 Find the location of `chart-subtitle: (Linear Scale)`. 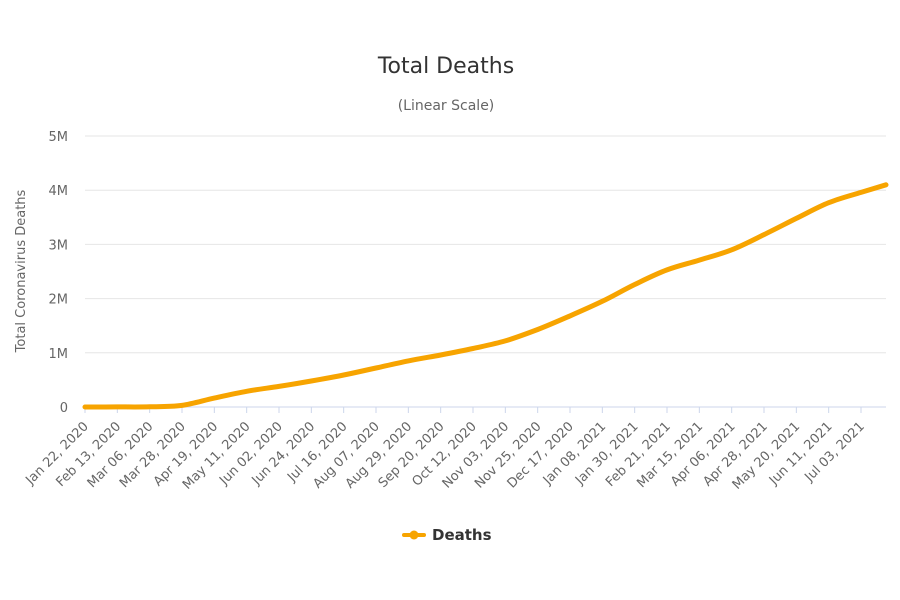

chart-subtitle: (Linear Scale) is located at coordinates (446, 106).